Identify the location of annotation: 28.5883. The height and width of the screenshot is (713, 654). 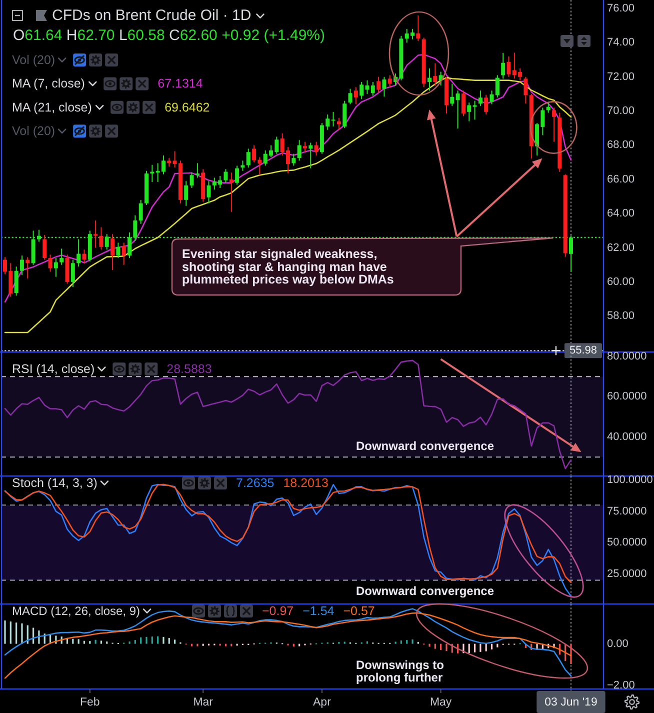
(189, 369).